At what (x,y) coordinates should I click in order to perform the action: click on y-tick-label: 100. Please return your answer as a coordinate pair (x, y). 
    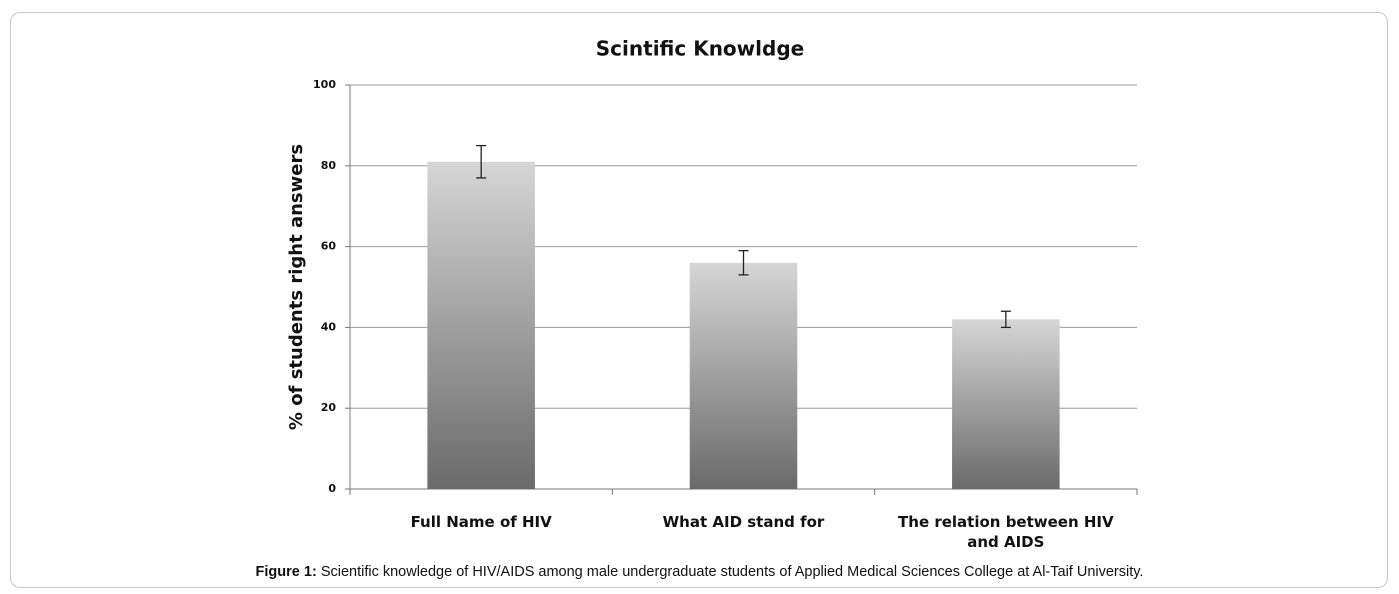
    Looking at the image, I should click on (324, 84).